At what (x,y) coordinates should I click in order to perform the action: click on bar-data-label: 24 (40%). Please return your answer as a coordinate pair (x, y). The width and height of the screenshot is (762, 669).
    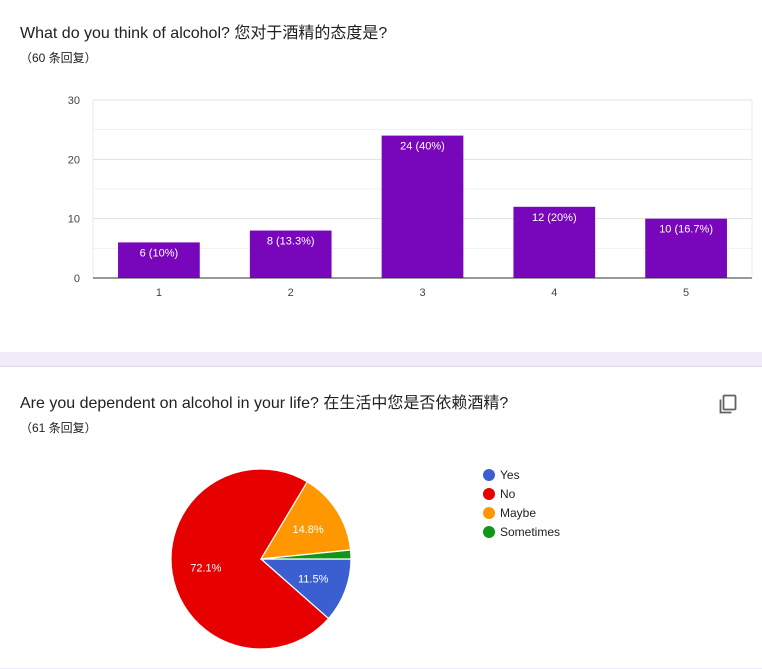
    Looking at the image, I should click on (422, 147).